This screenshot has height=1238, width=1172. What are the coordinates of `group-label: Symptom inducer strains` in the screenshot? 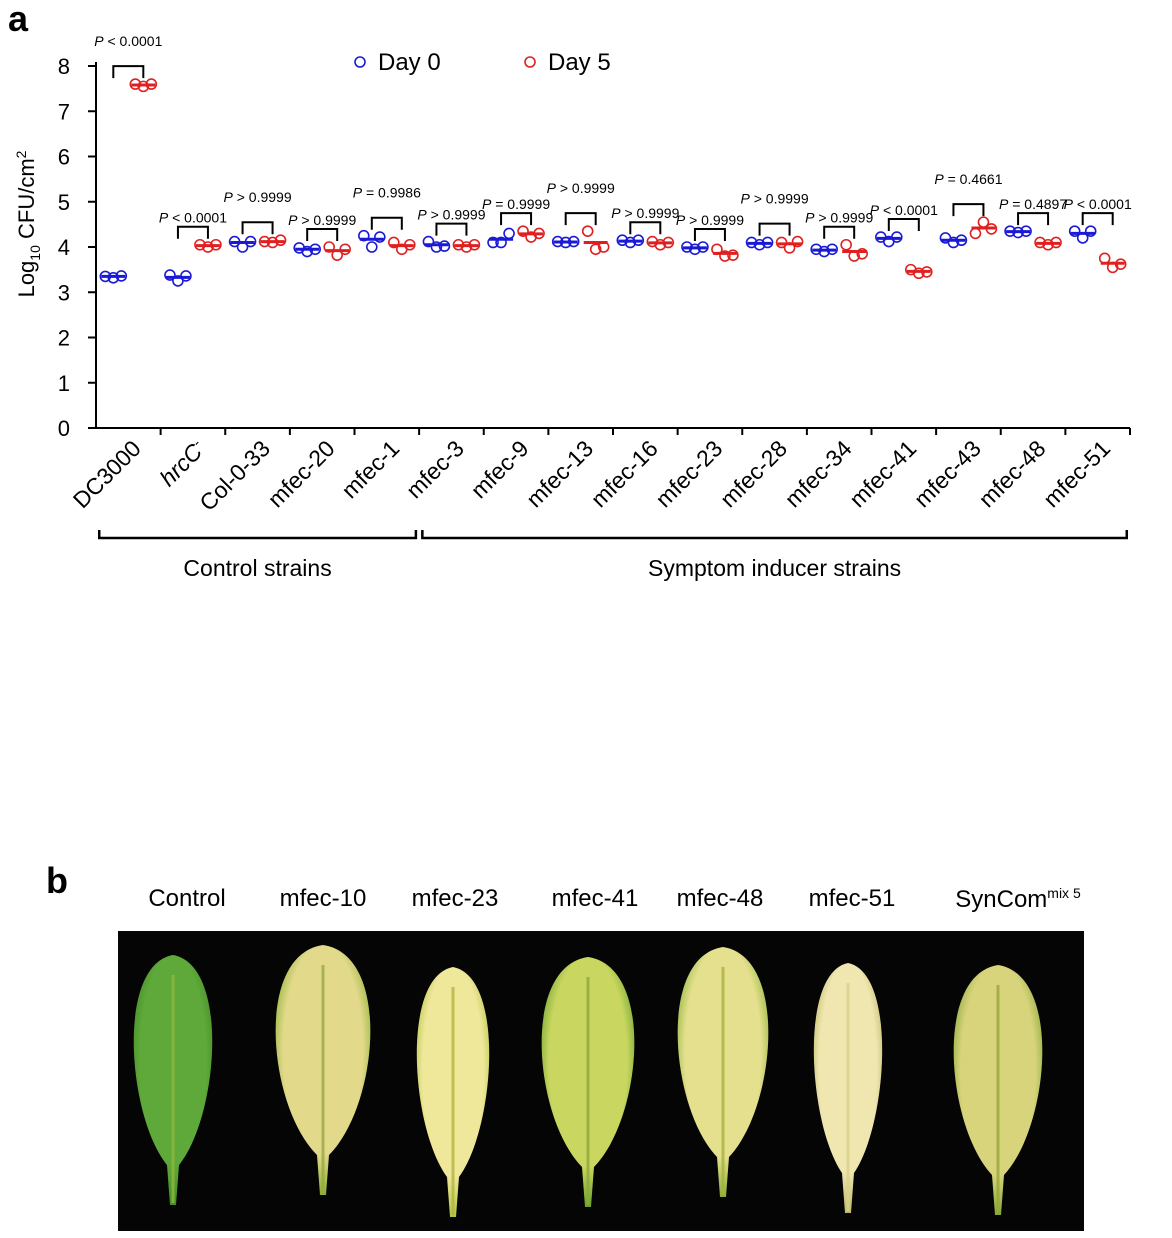 It's located at (774, 568).